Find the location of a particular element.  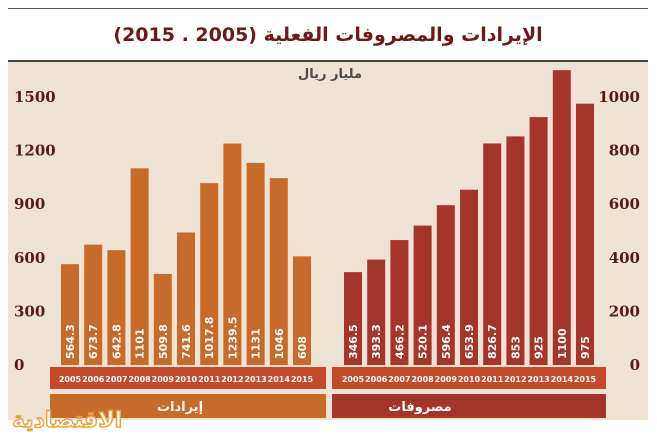

revenue-bar-value-label: 1131 is located at coordinates (256, 343).